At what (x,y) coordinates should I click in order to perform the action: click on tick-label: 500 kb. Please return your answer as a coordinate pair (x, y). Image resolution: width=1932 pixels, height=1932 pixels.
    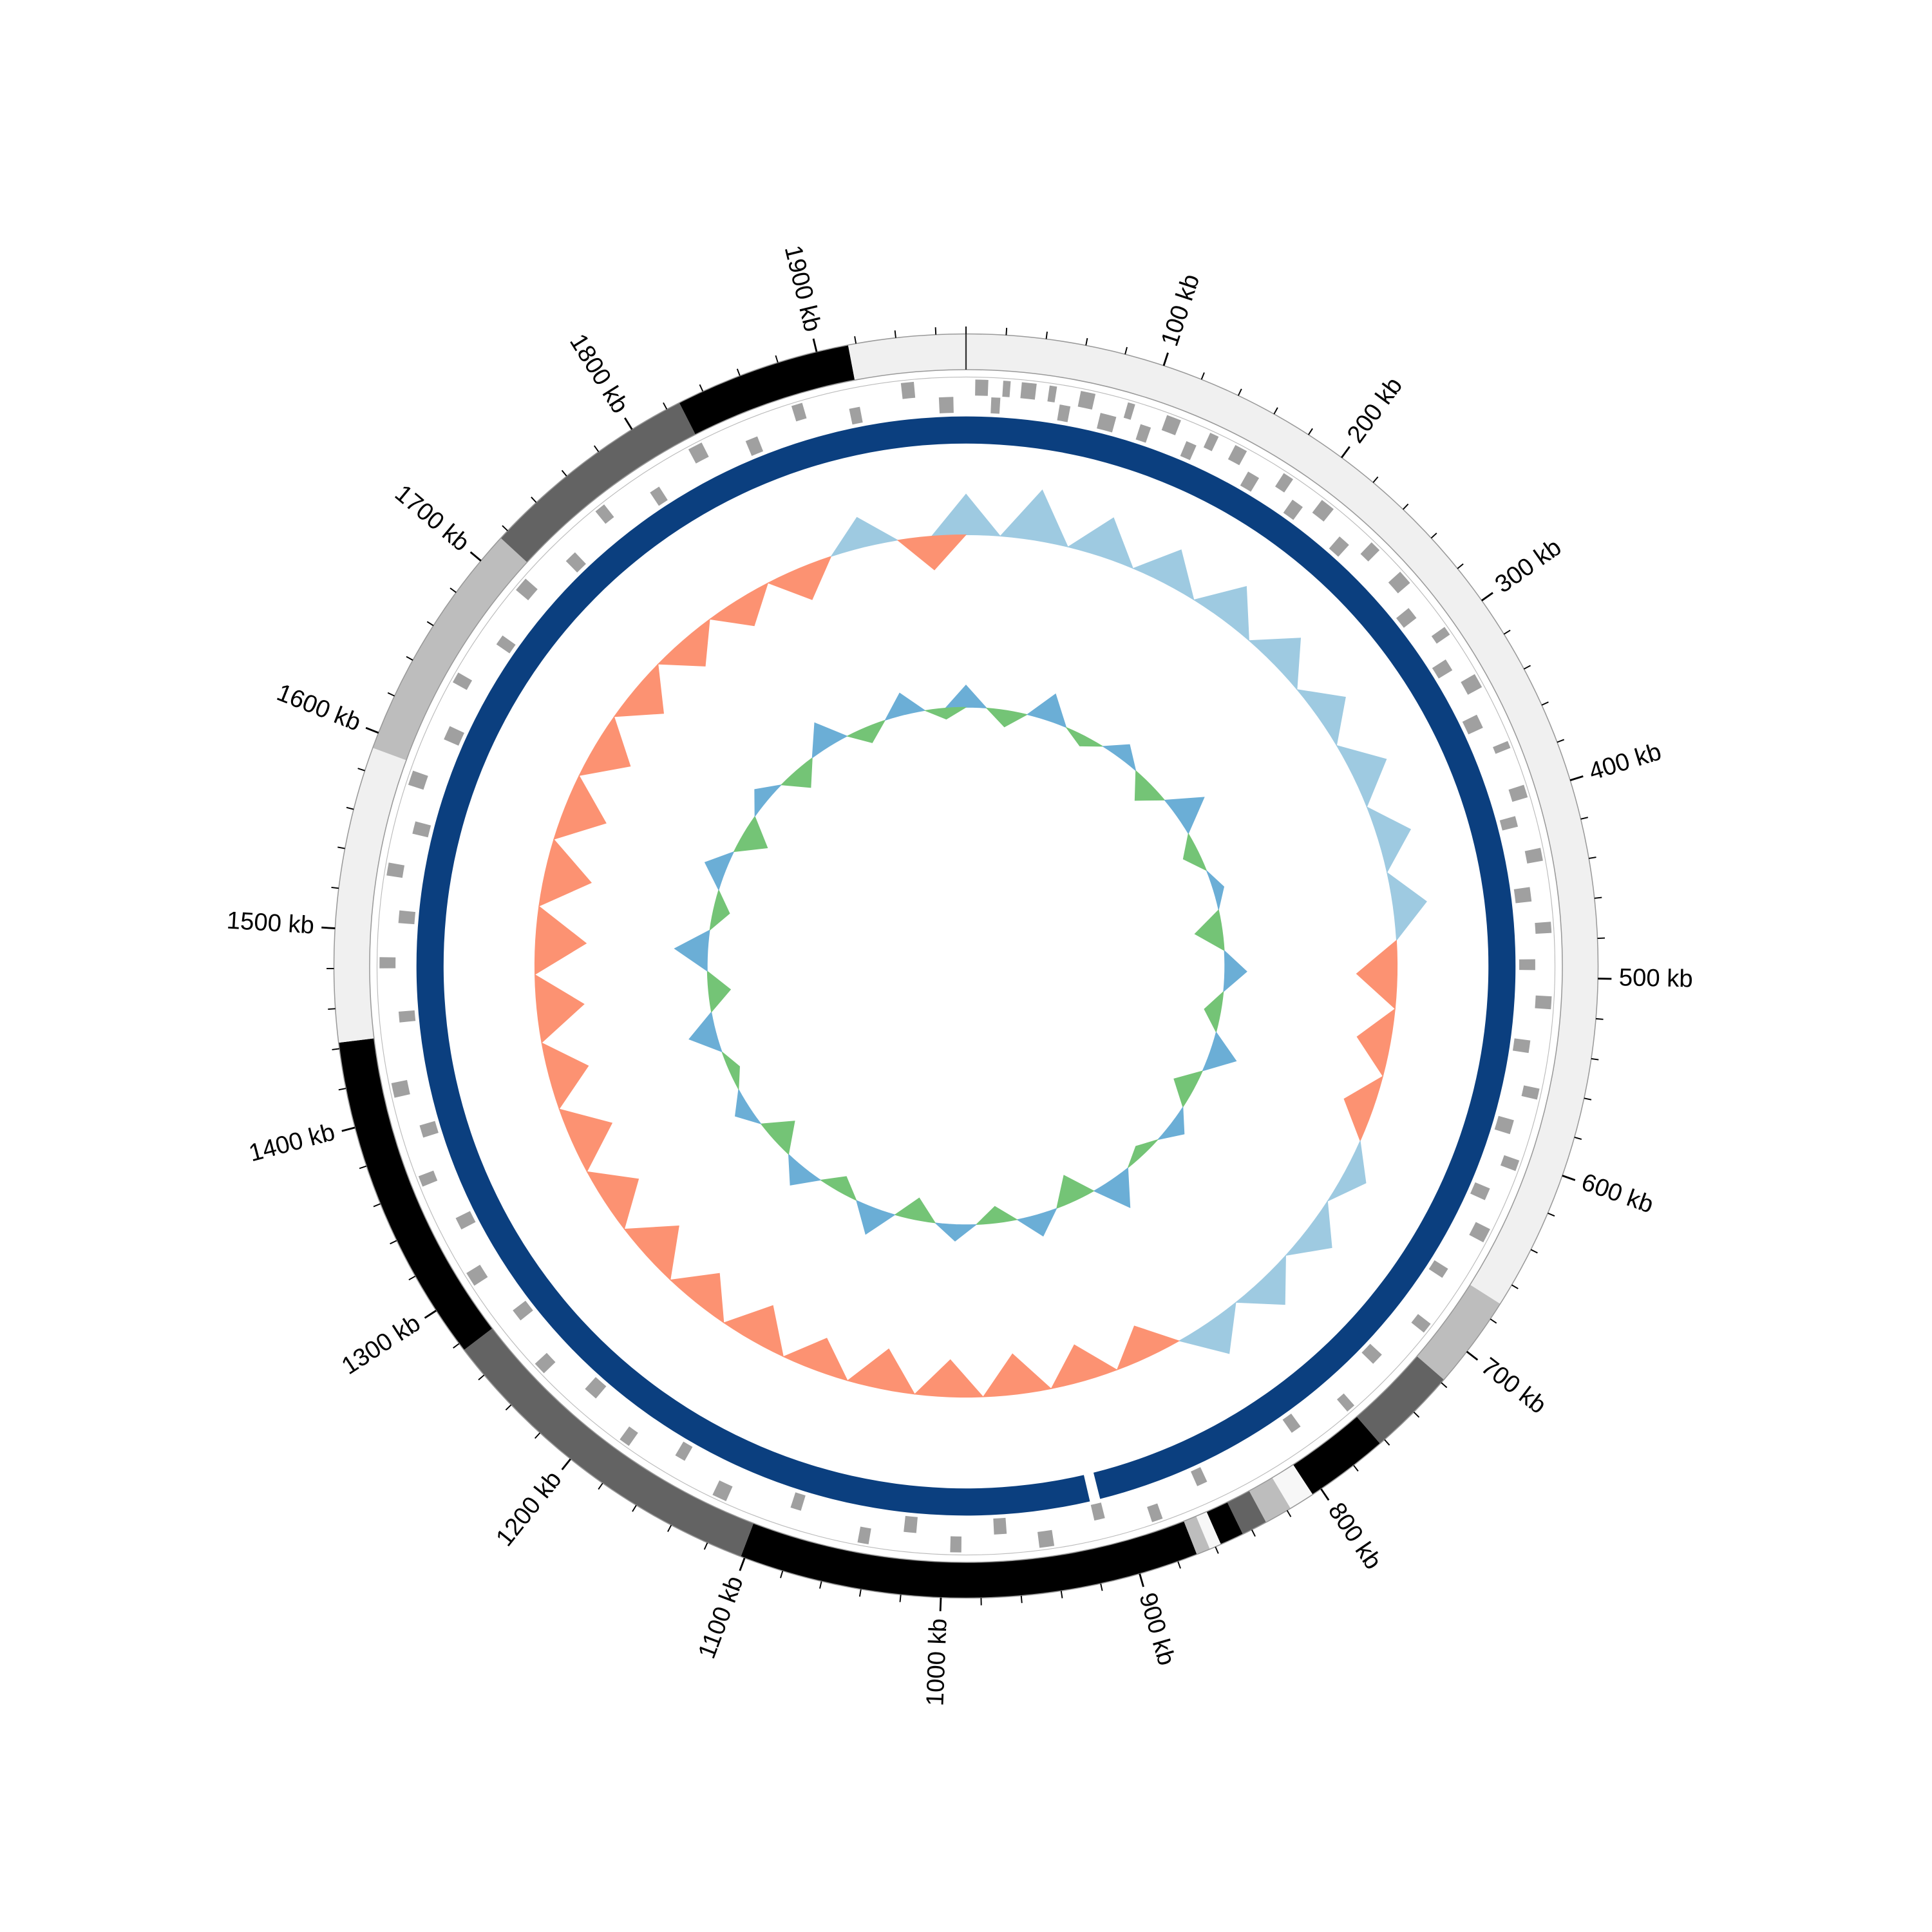
    Looking at the image, I should click on (1655, 977).